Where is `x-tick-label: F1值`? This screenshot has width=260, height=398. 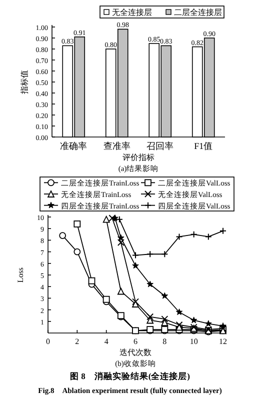
x-tick-label: F1值 is located at coordinates (203, 146).